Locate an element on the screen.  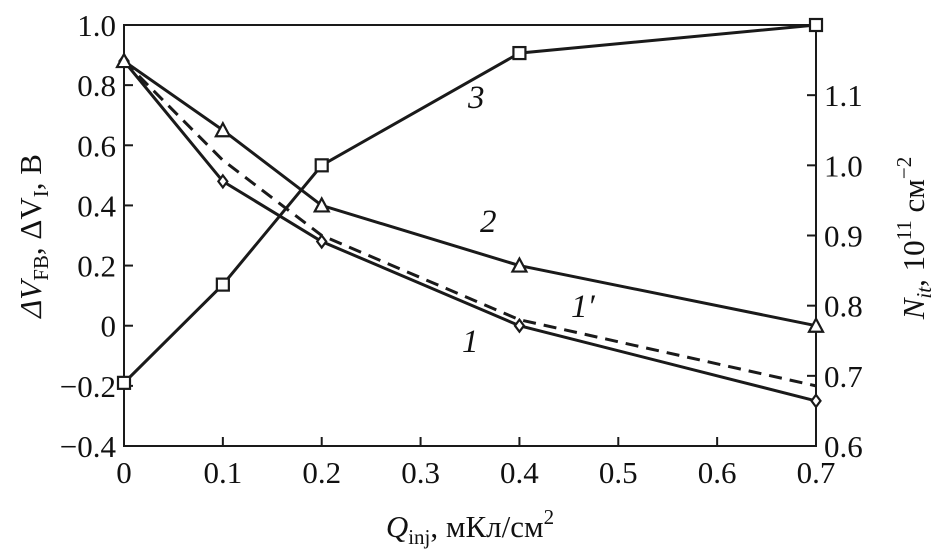
y-right-tick-label: 1.0 is located at coordinates (843, 165).